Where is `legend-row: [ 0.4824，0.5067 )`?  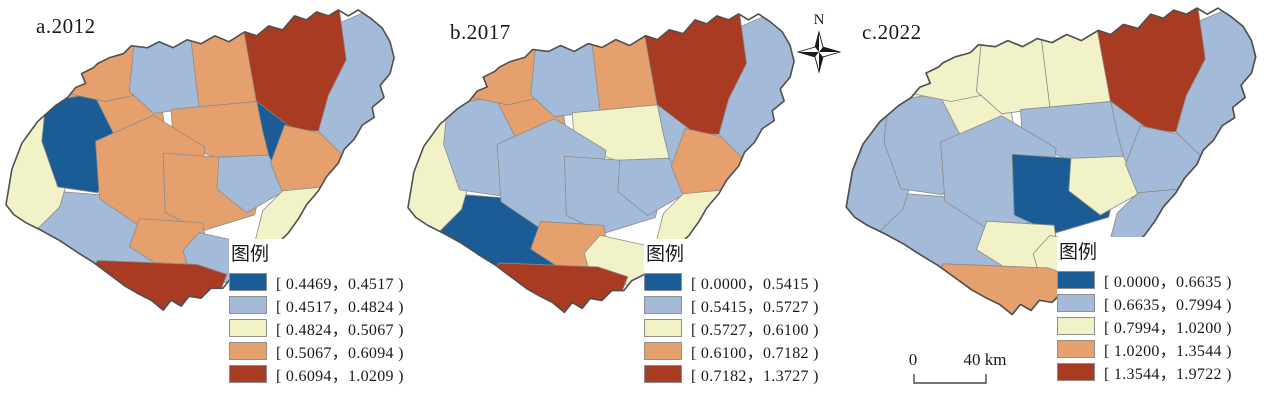
legend-row: [ 0.4824，0.5067 ) is located at coordinates (316, 328).